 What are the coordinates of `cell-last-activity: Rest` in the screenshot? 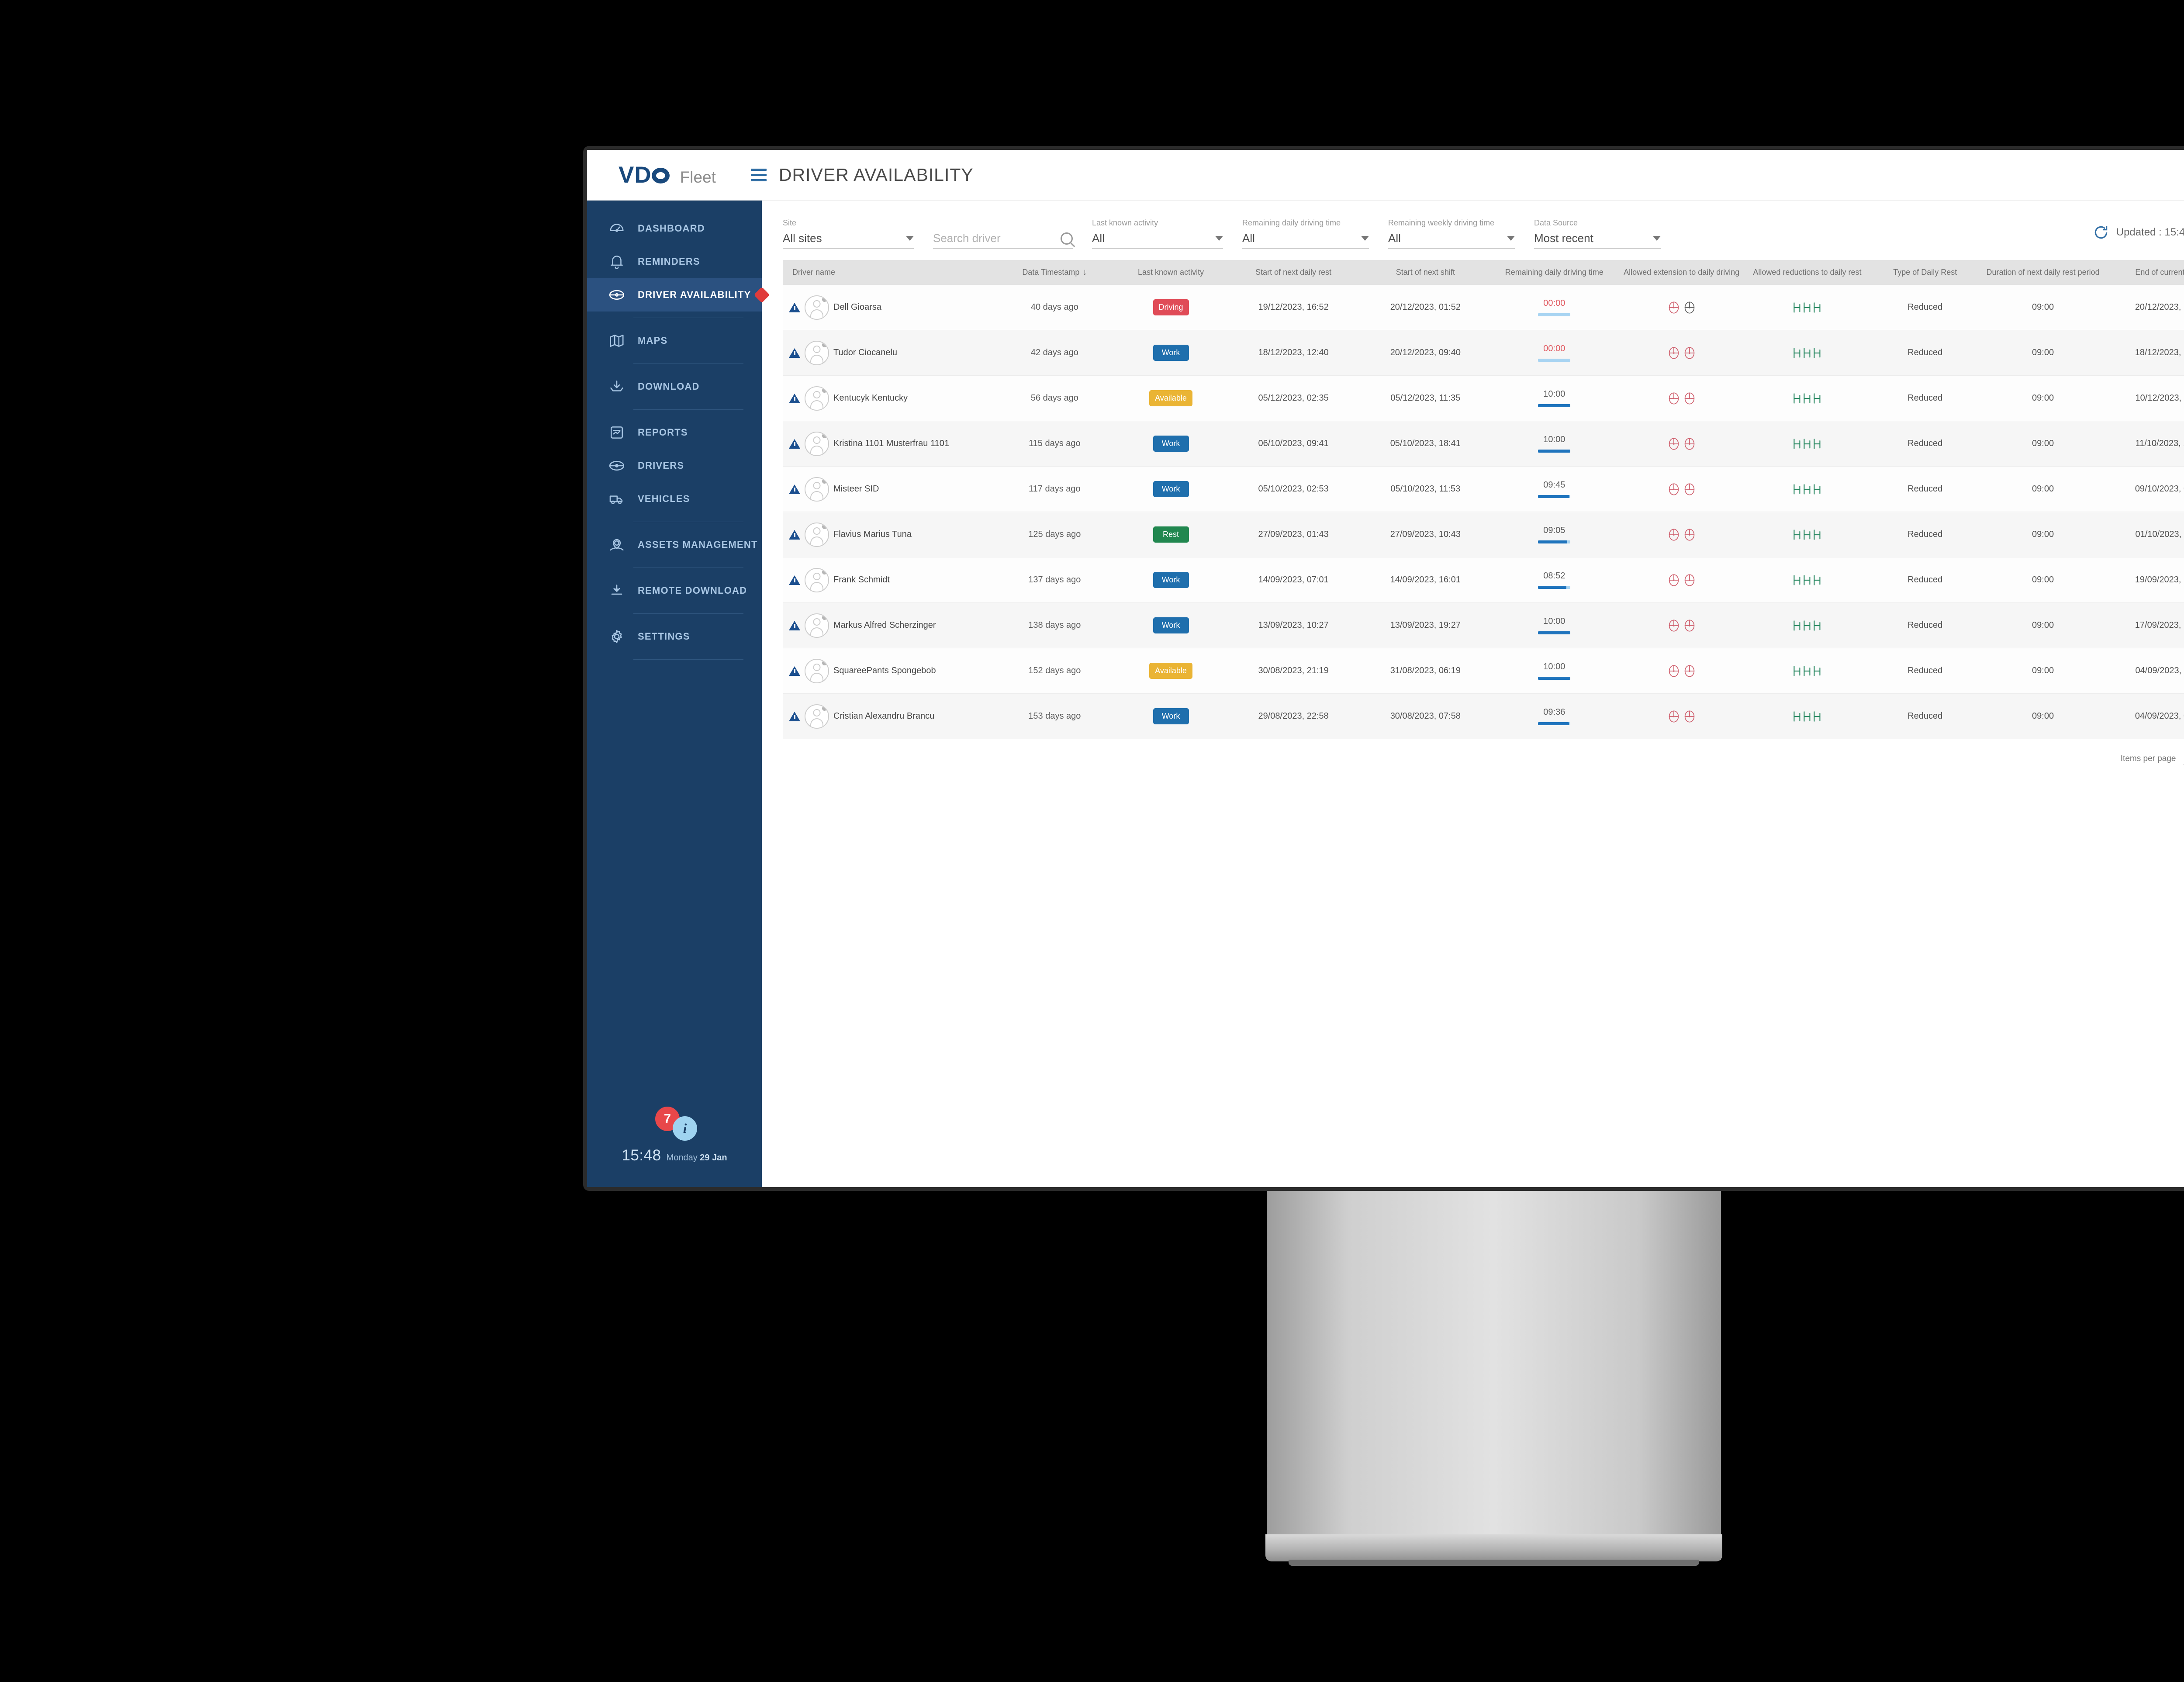 It's located at (1171, 534).